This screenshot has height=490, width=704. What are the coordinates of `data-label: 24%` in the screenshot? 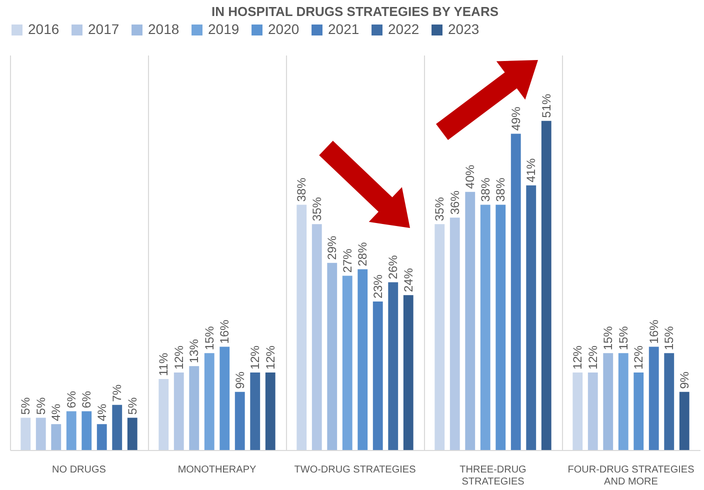 It's located at (408, 280).